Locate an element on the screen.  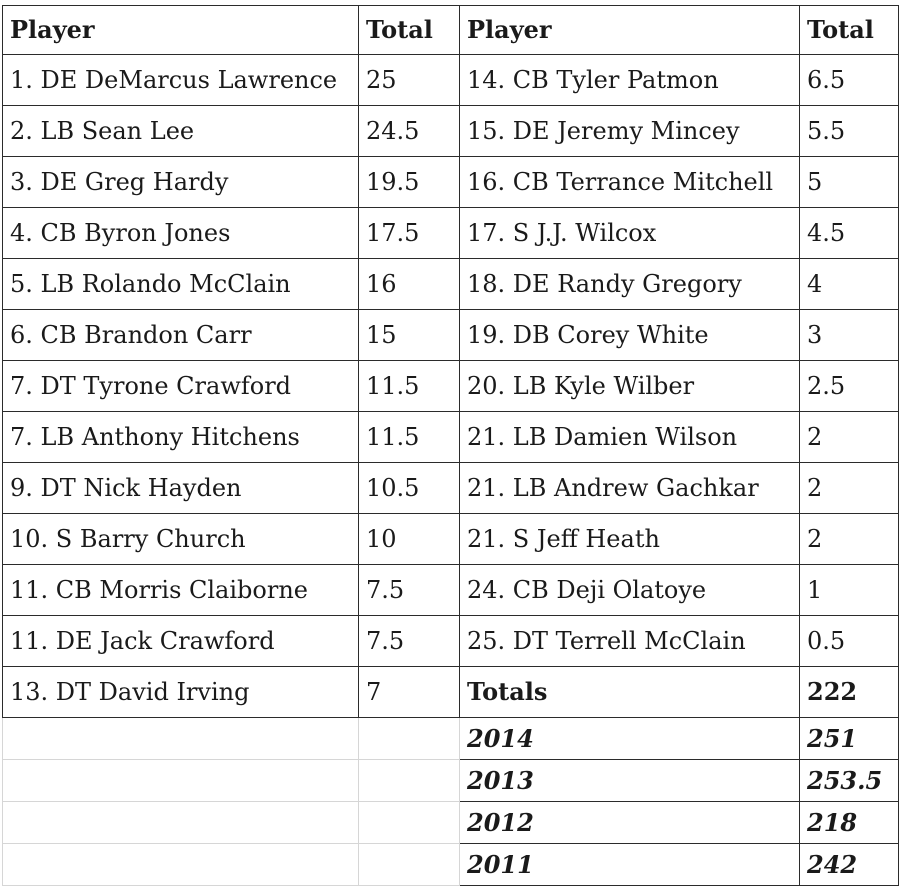
right-total-cell: 4.5 is located at coordinates (849, 233).